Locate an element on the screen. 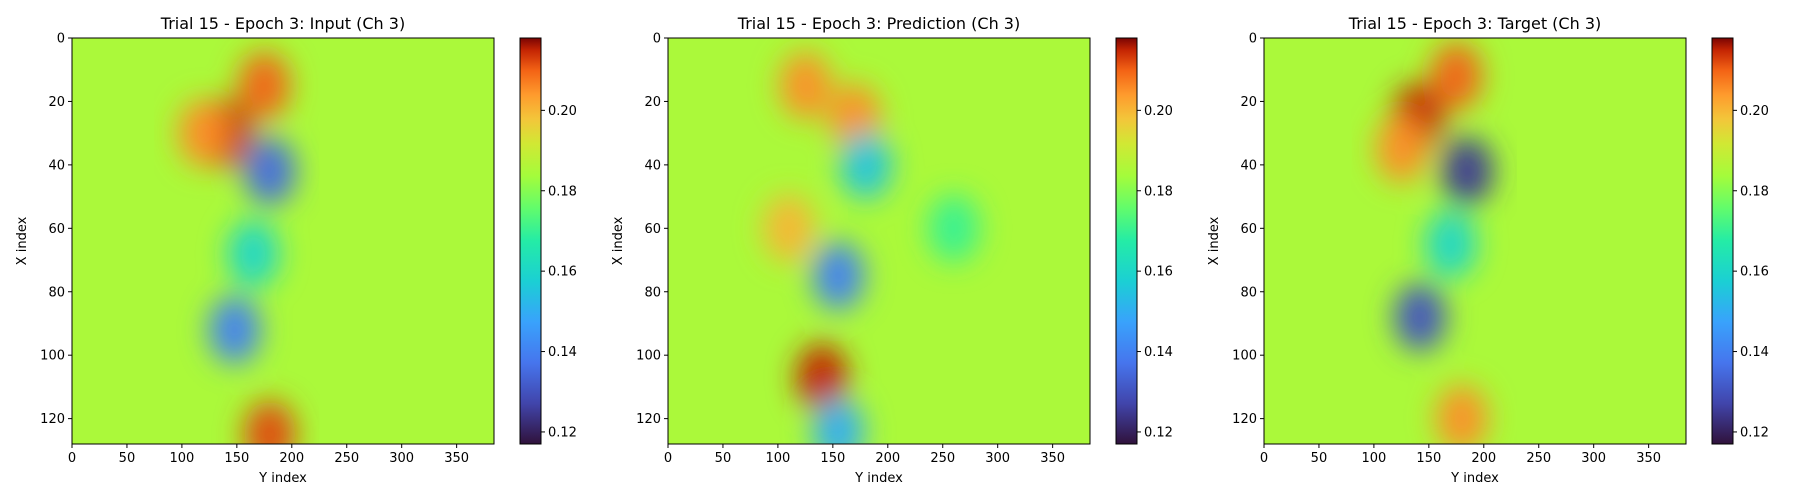 This screenshot has width=1800, height=500. chart-title: Trial 15 - Epoch 3: Input (Ch 3) is located at coordinates (282, 23).